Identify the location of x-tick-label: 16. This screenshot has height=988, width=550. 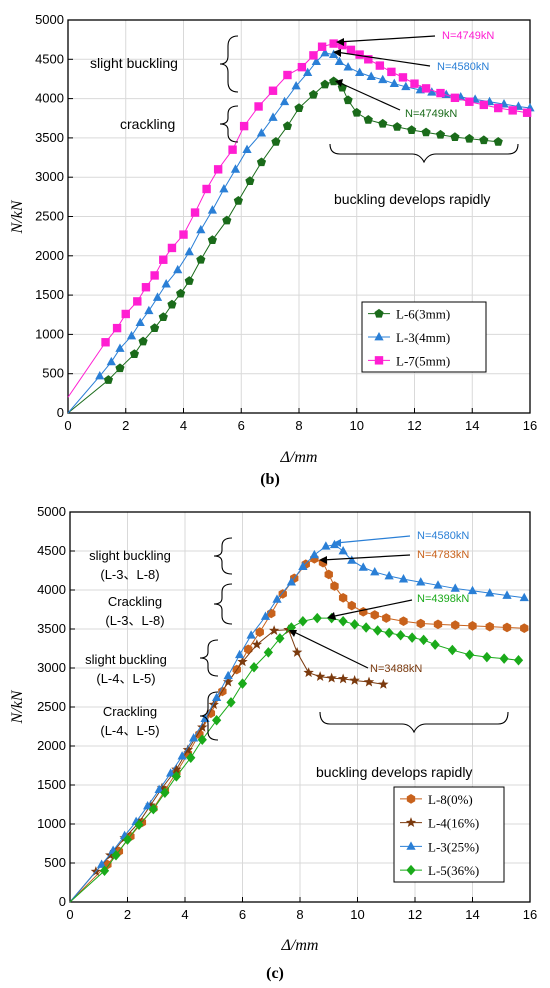
(530, 914).